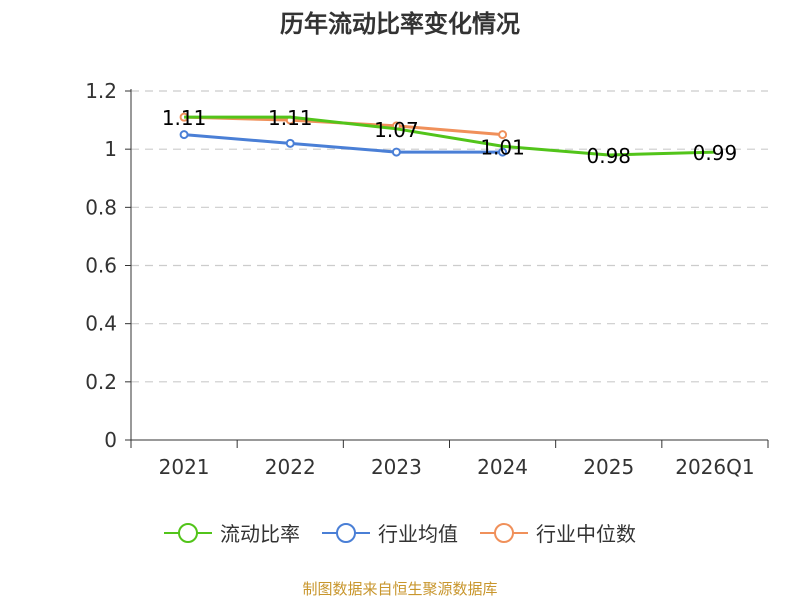 This screenshot has width=800, height=600. Describe the element at coordinates (418, 534) in the screenshot. I see `legend-label: 行业均值` at that location.